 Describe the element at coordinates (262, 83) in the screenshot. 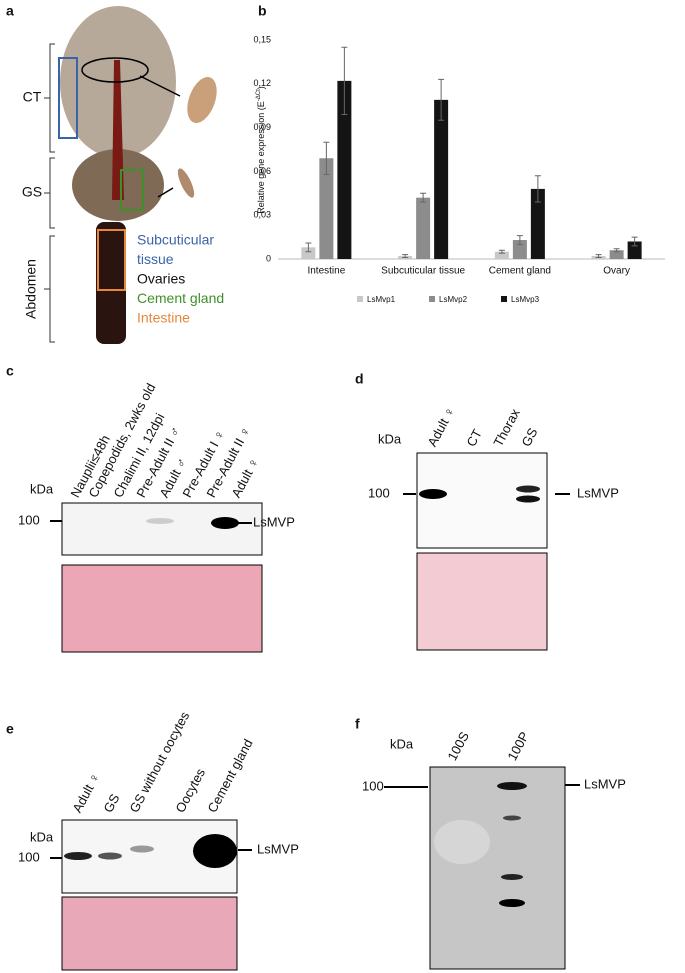

I see `y-tick-label: 0,12` at that location.